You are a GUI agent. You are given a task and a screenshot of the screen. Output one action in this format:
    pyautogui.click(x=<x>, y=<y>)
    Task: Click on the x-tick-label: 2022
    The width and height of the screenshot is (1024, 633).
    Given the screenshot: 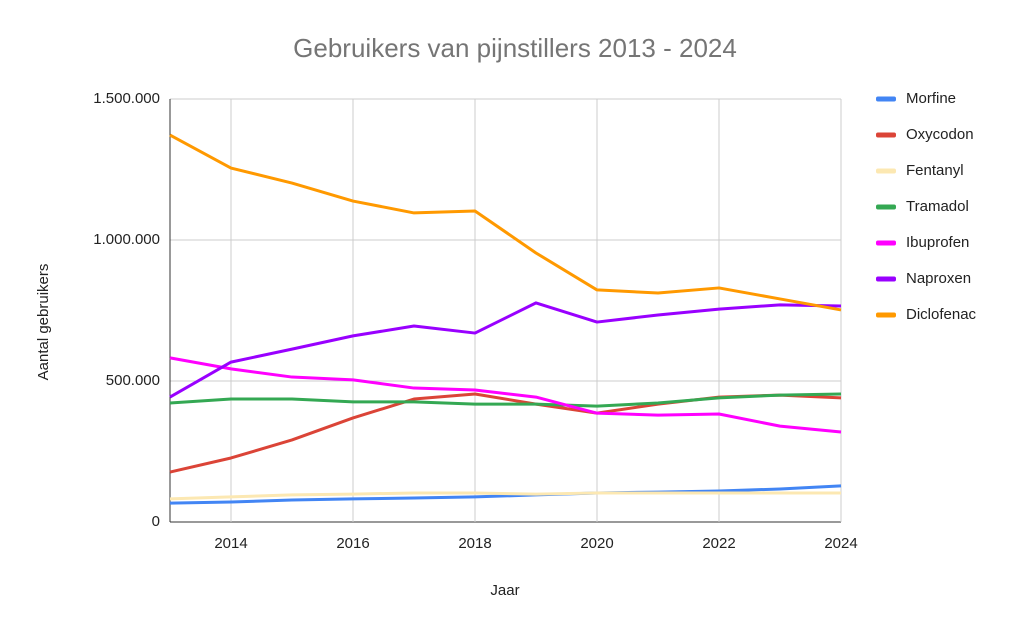 What is the action you would take?
    pyautogui.click(x=718, y=543)
    